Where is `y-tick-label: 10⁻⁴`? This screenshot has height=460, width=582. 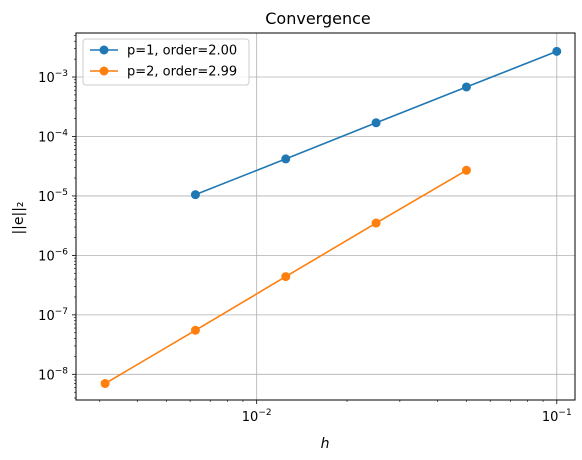 y-tick-label: 10⁻⁴ is located at coordinates (53, 136).